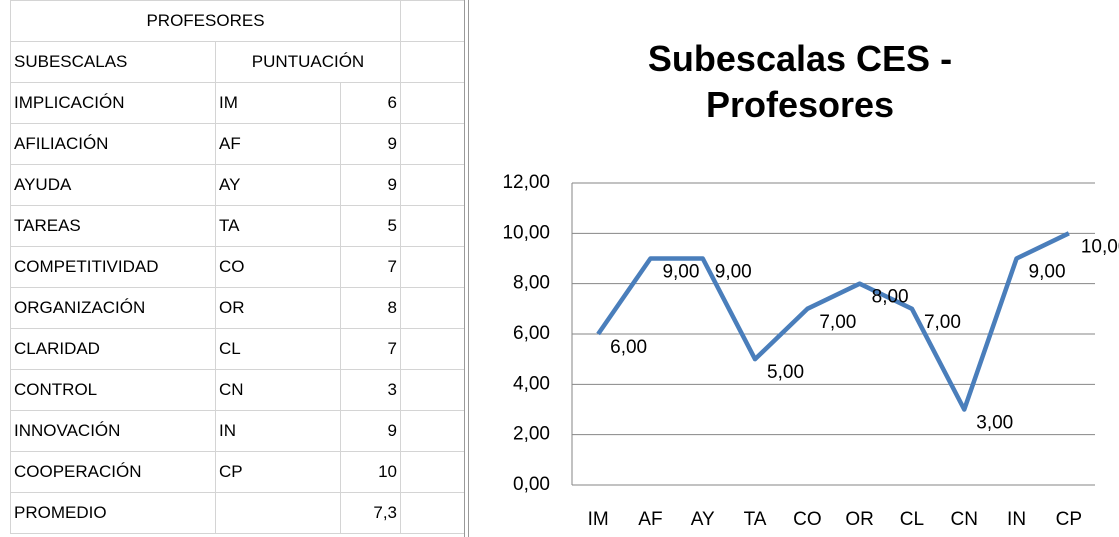  Describe the element at coordinates (113, 103) in the screenshot. I see `subscale-name: IMPLICACIÓN` at that location.